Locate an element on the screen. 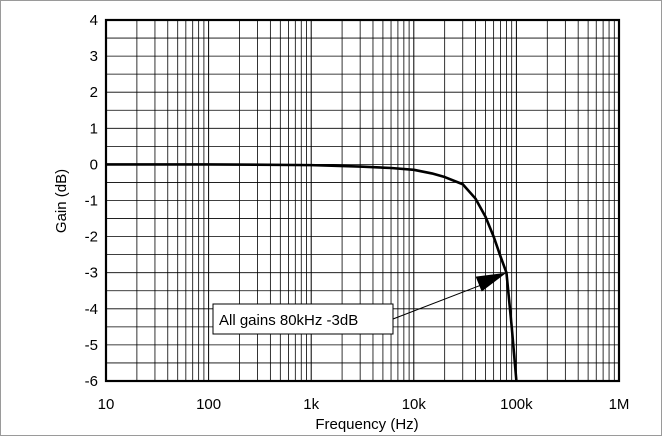 The height and width of the screenshot is (436, 662). y-tick-label: -1 is located at coordinates (91, 201).